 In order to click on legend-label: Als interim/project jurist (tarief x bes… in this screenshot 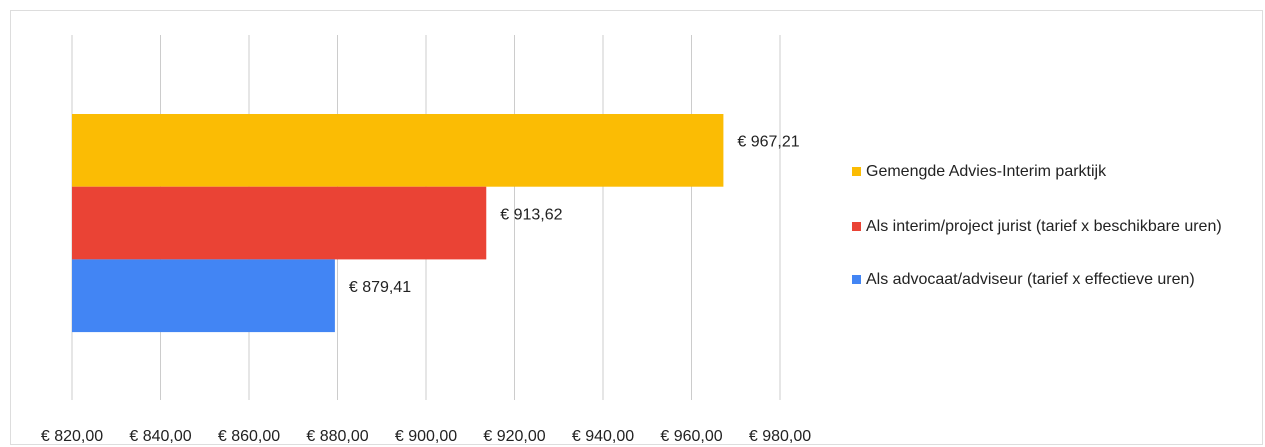, I will do `click(1044, 226)`.